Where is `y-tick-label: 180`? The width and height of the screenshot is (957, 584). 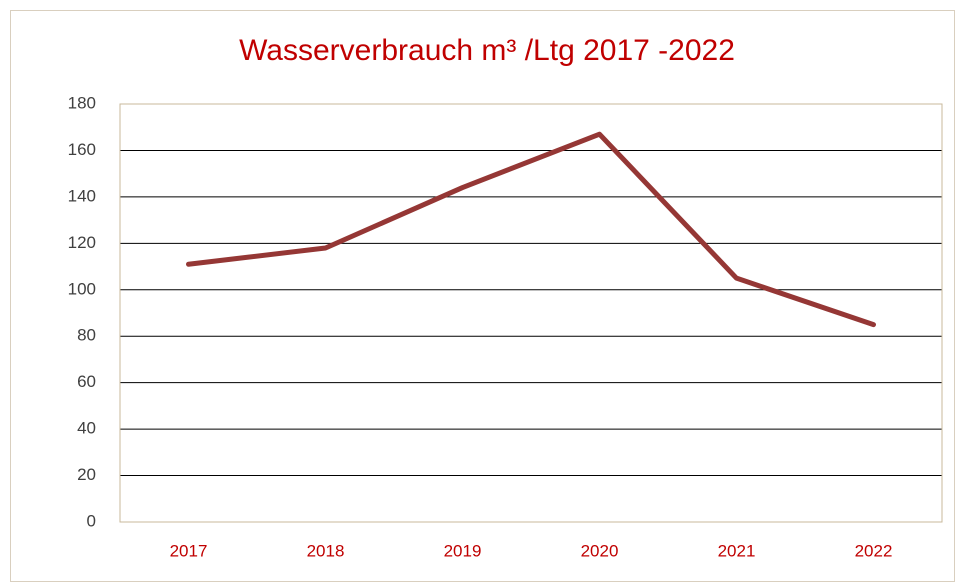
y-tick-label: 180 is located at coordinates (82, 102).